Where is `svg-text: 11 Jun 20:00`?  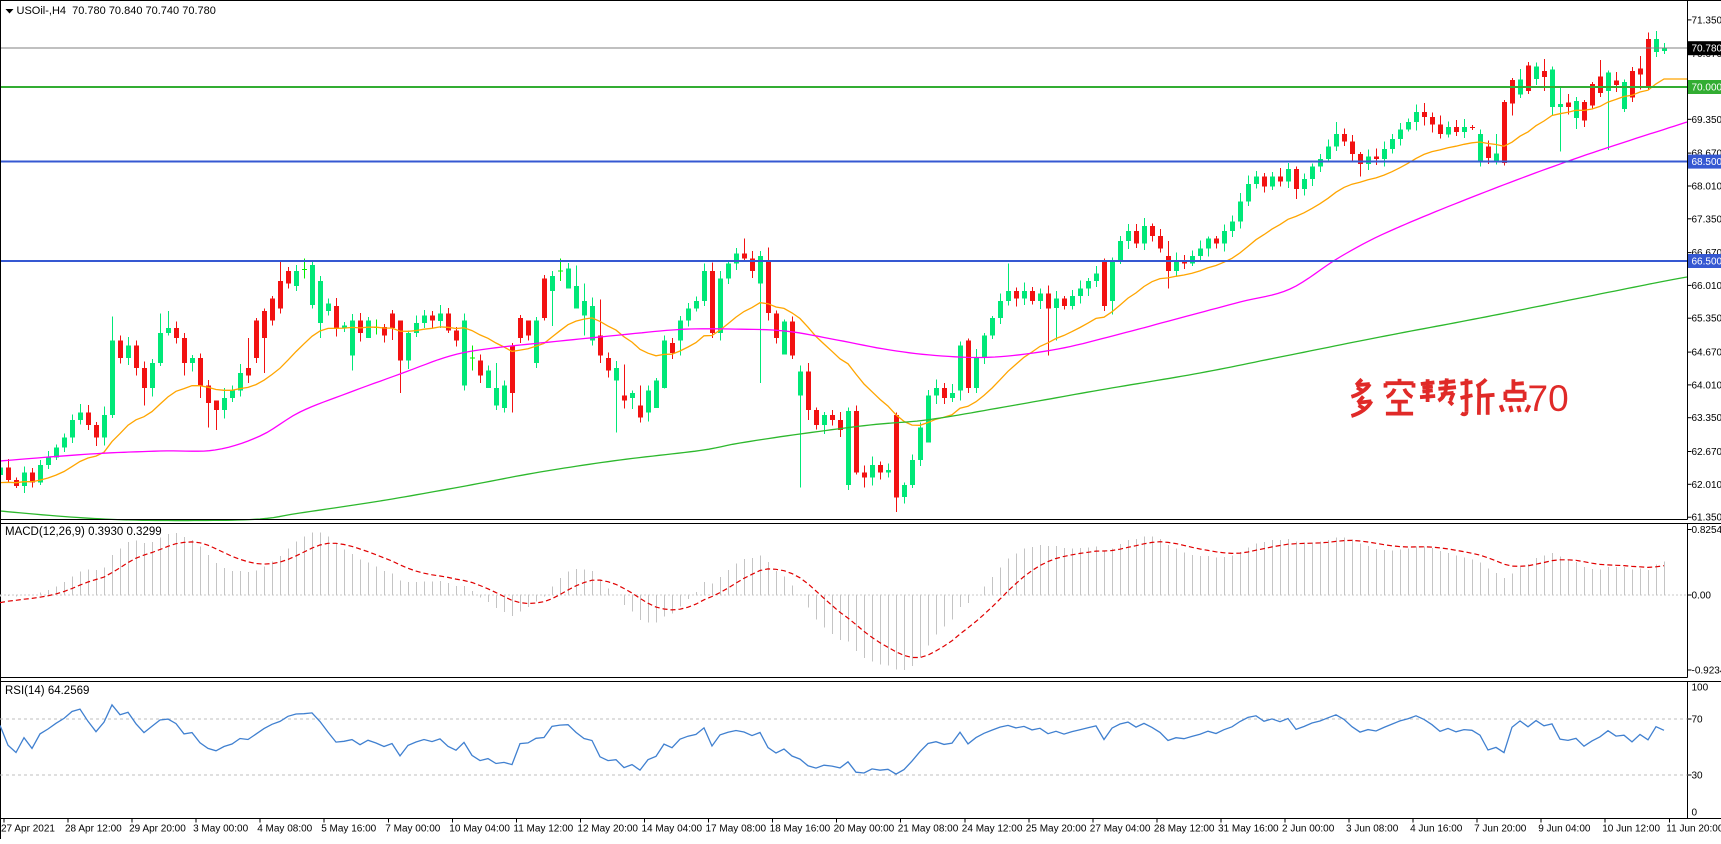 svg-text: 11 Jun 20:00 is located at coordinates (1693, 829).